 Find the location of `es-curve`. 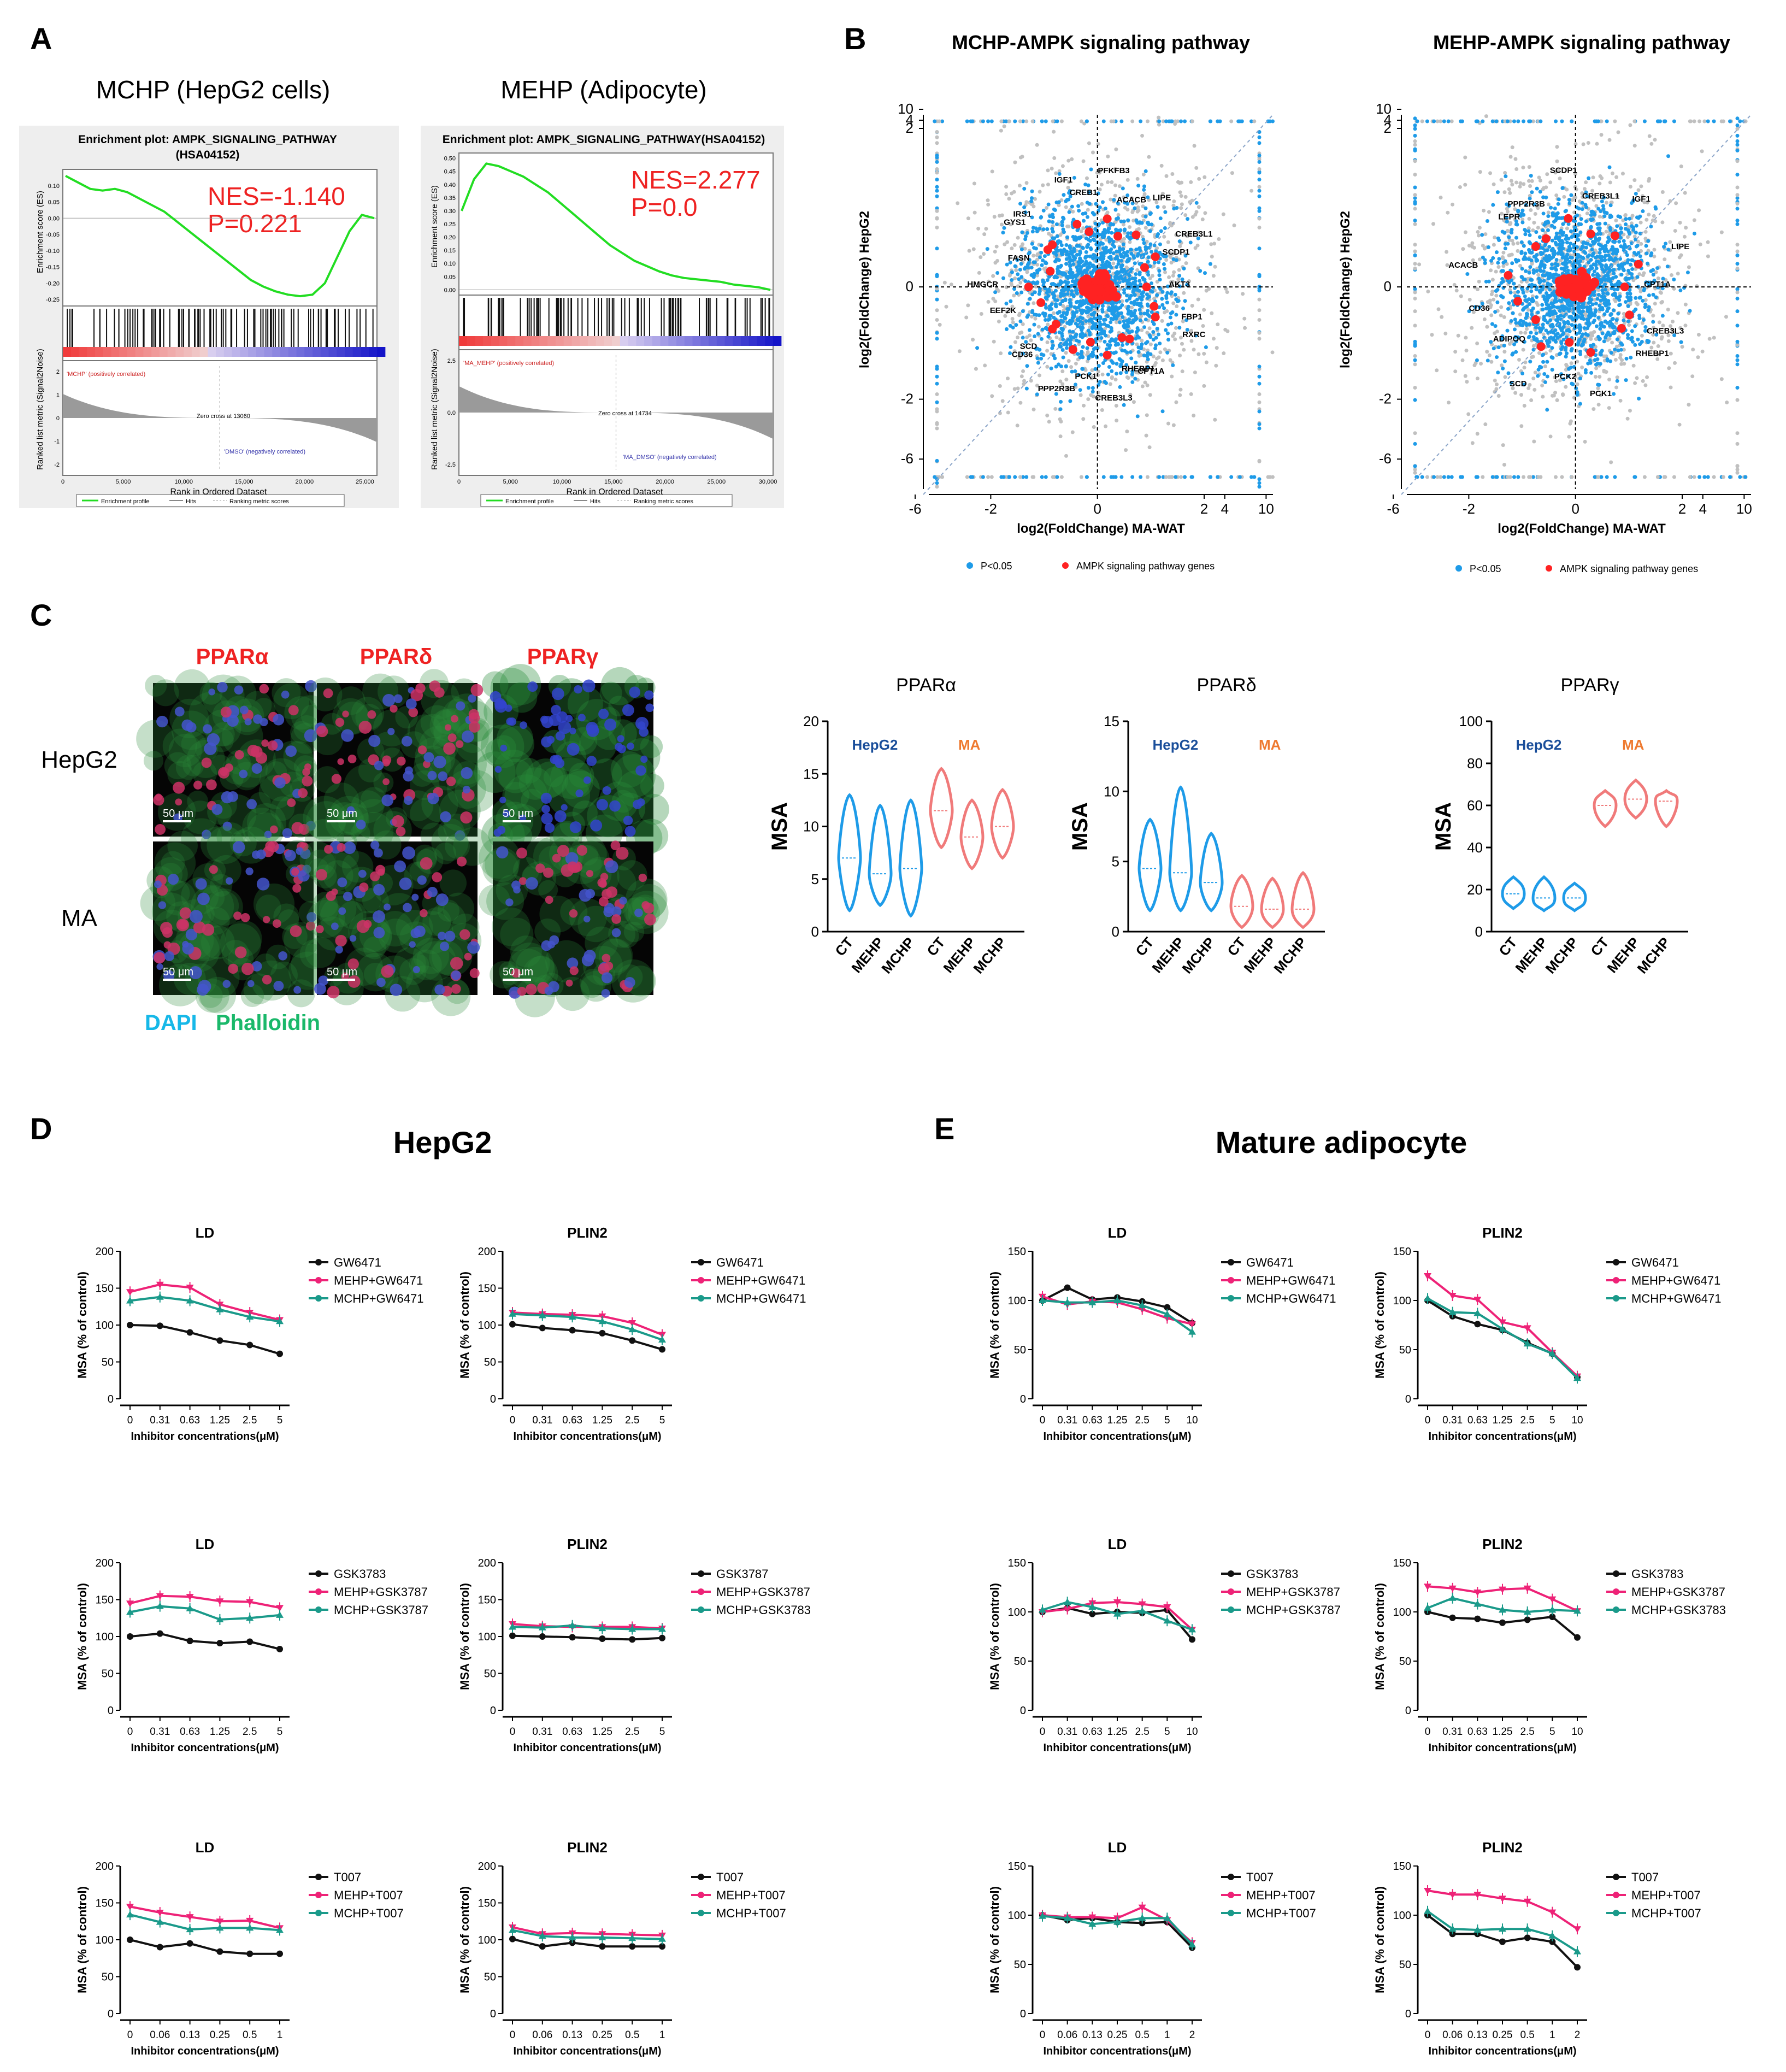

es-curve is located at coordinates (220, 236).